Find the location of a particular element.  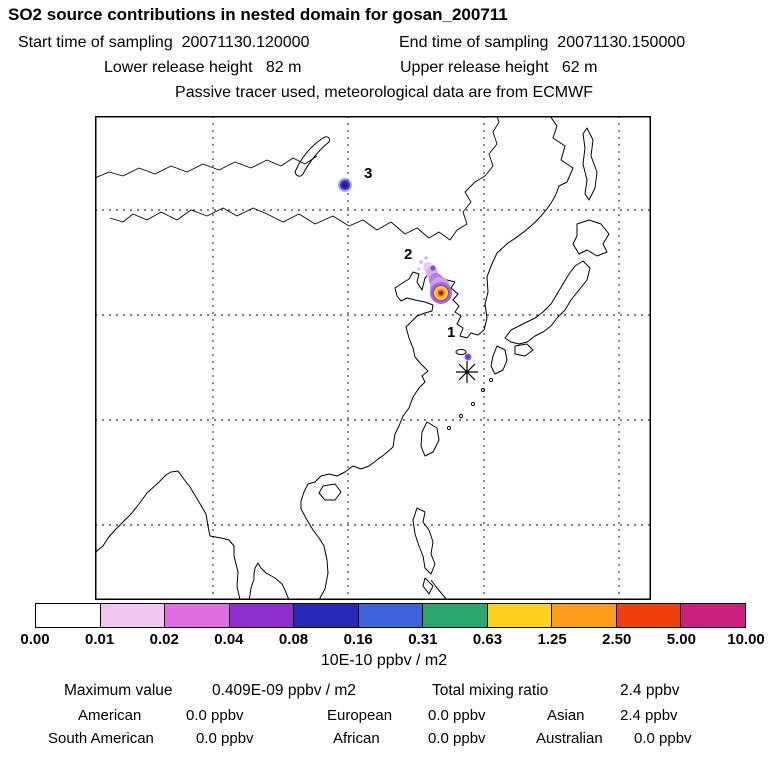

contribution-region-asian: Asian is located at coordinates (566, 715).